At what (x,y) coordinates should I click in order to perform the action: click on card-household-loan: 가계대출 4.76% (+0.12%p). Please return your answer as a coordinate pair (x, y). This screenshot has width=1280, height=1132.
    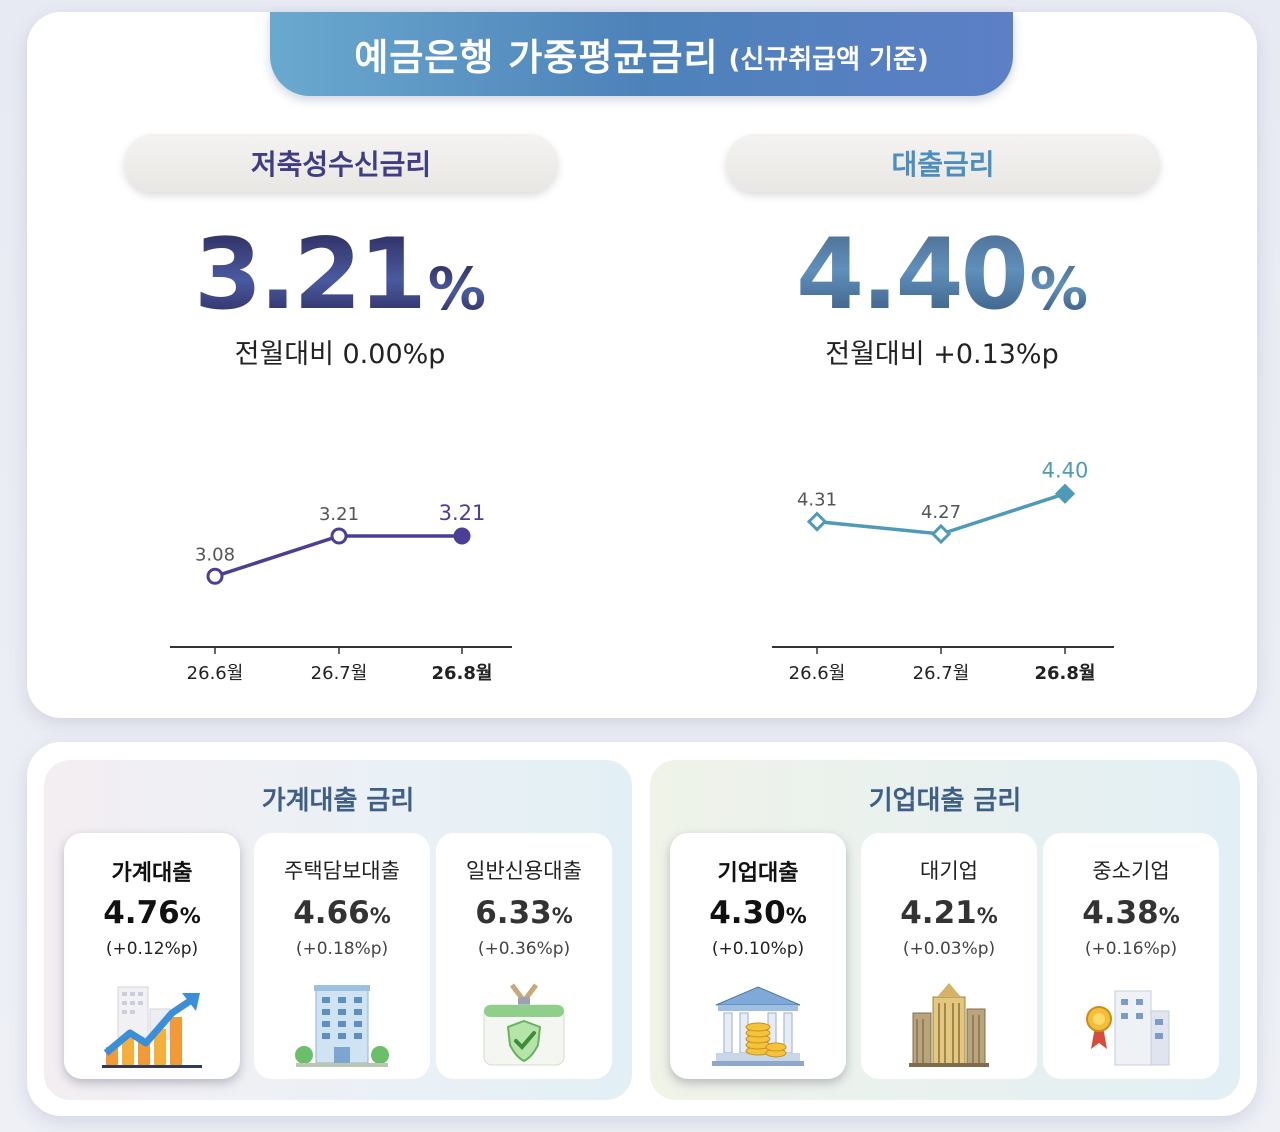
    Looking at the image, I should click on (152, 956).